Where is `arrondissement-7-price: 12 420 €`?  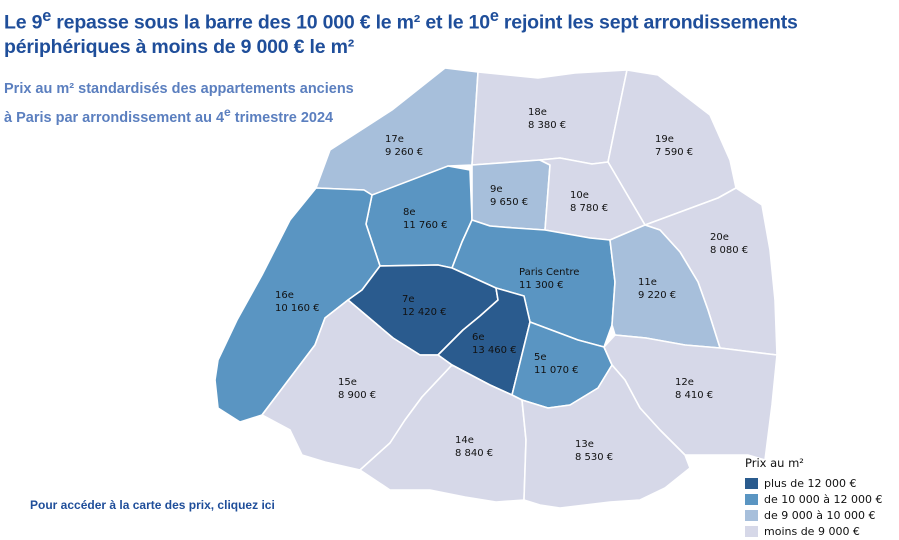 arrondissement-7-price: 12 420 € is located at coordinates (424, 312).